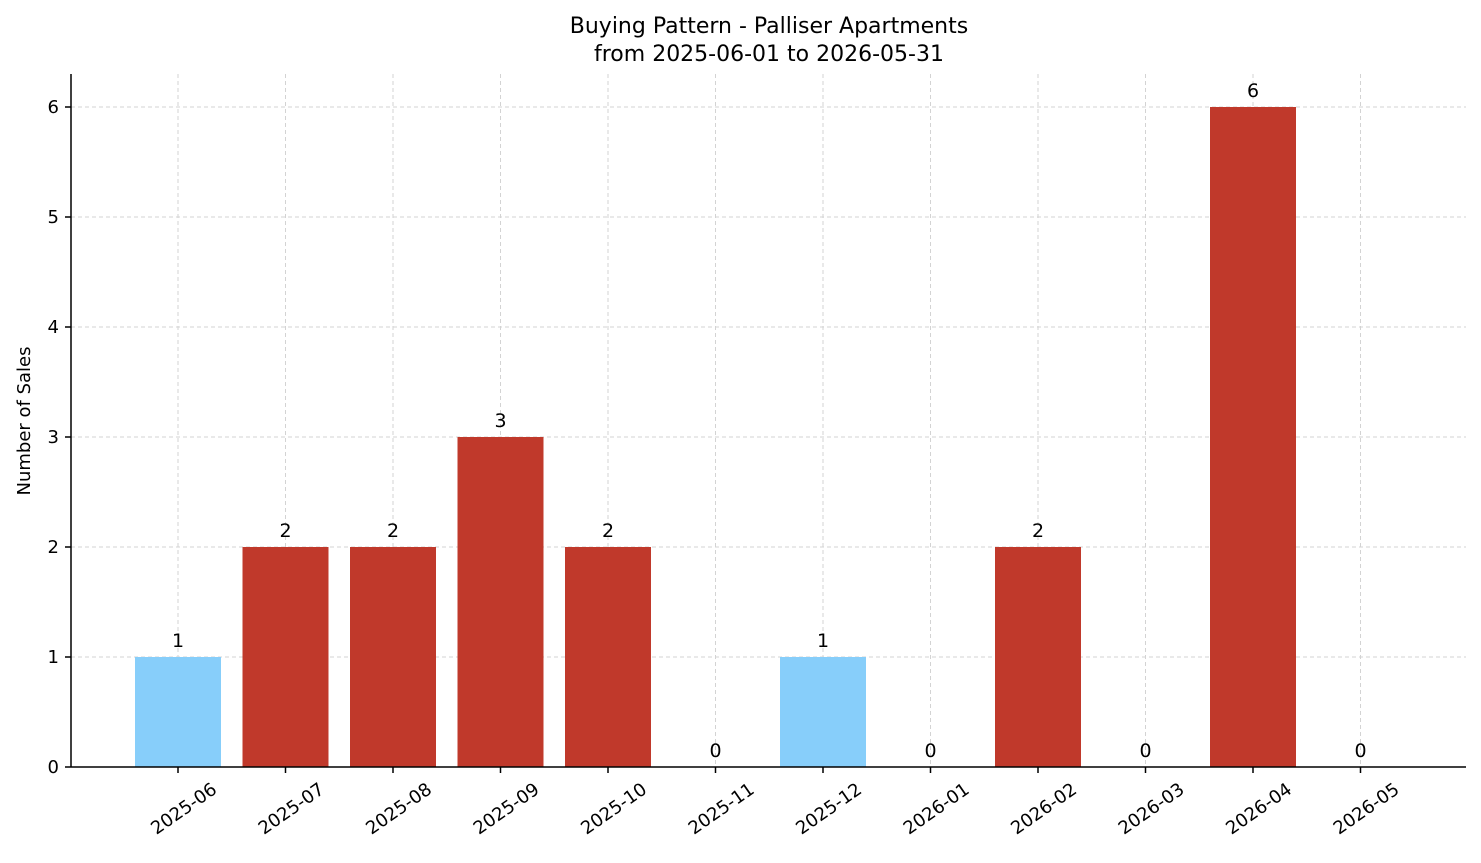  Describe the element at coordinates (769, 26) in the screenshot. I see `chart-title: Buying Pattern - Palliser Apartments` at that location.